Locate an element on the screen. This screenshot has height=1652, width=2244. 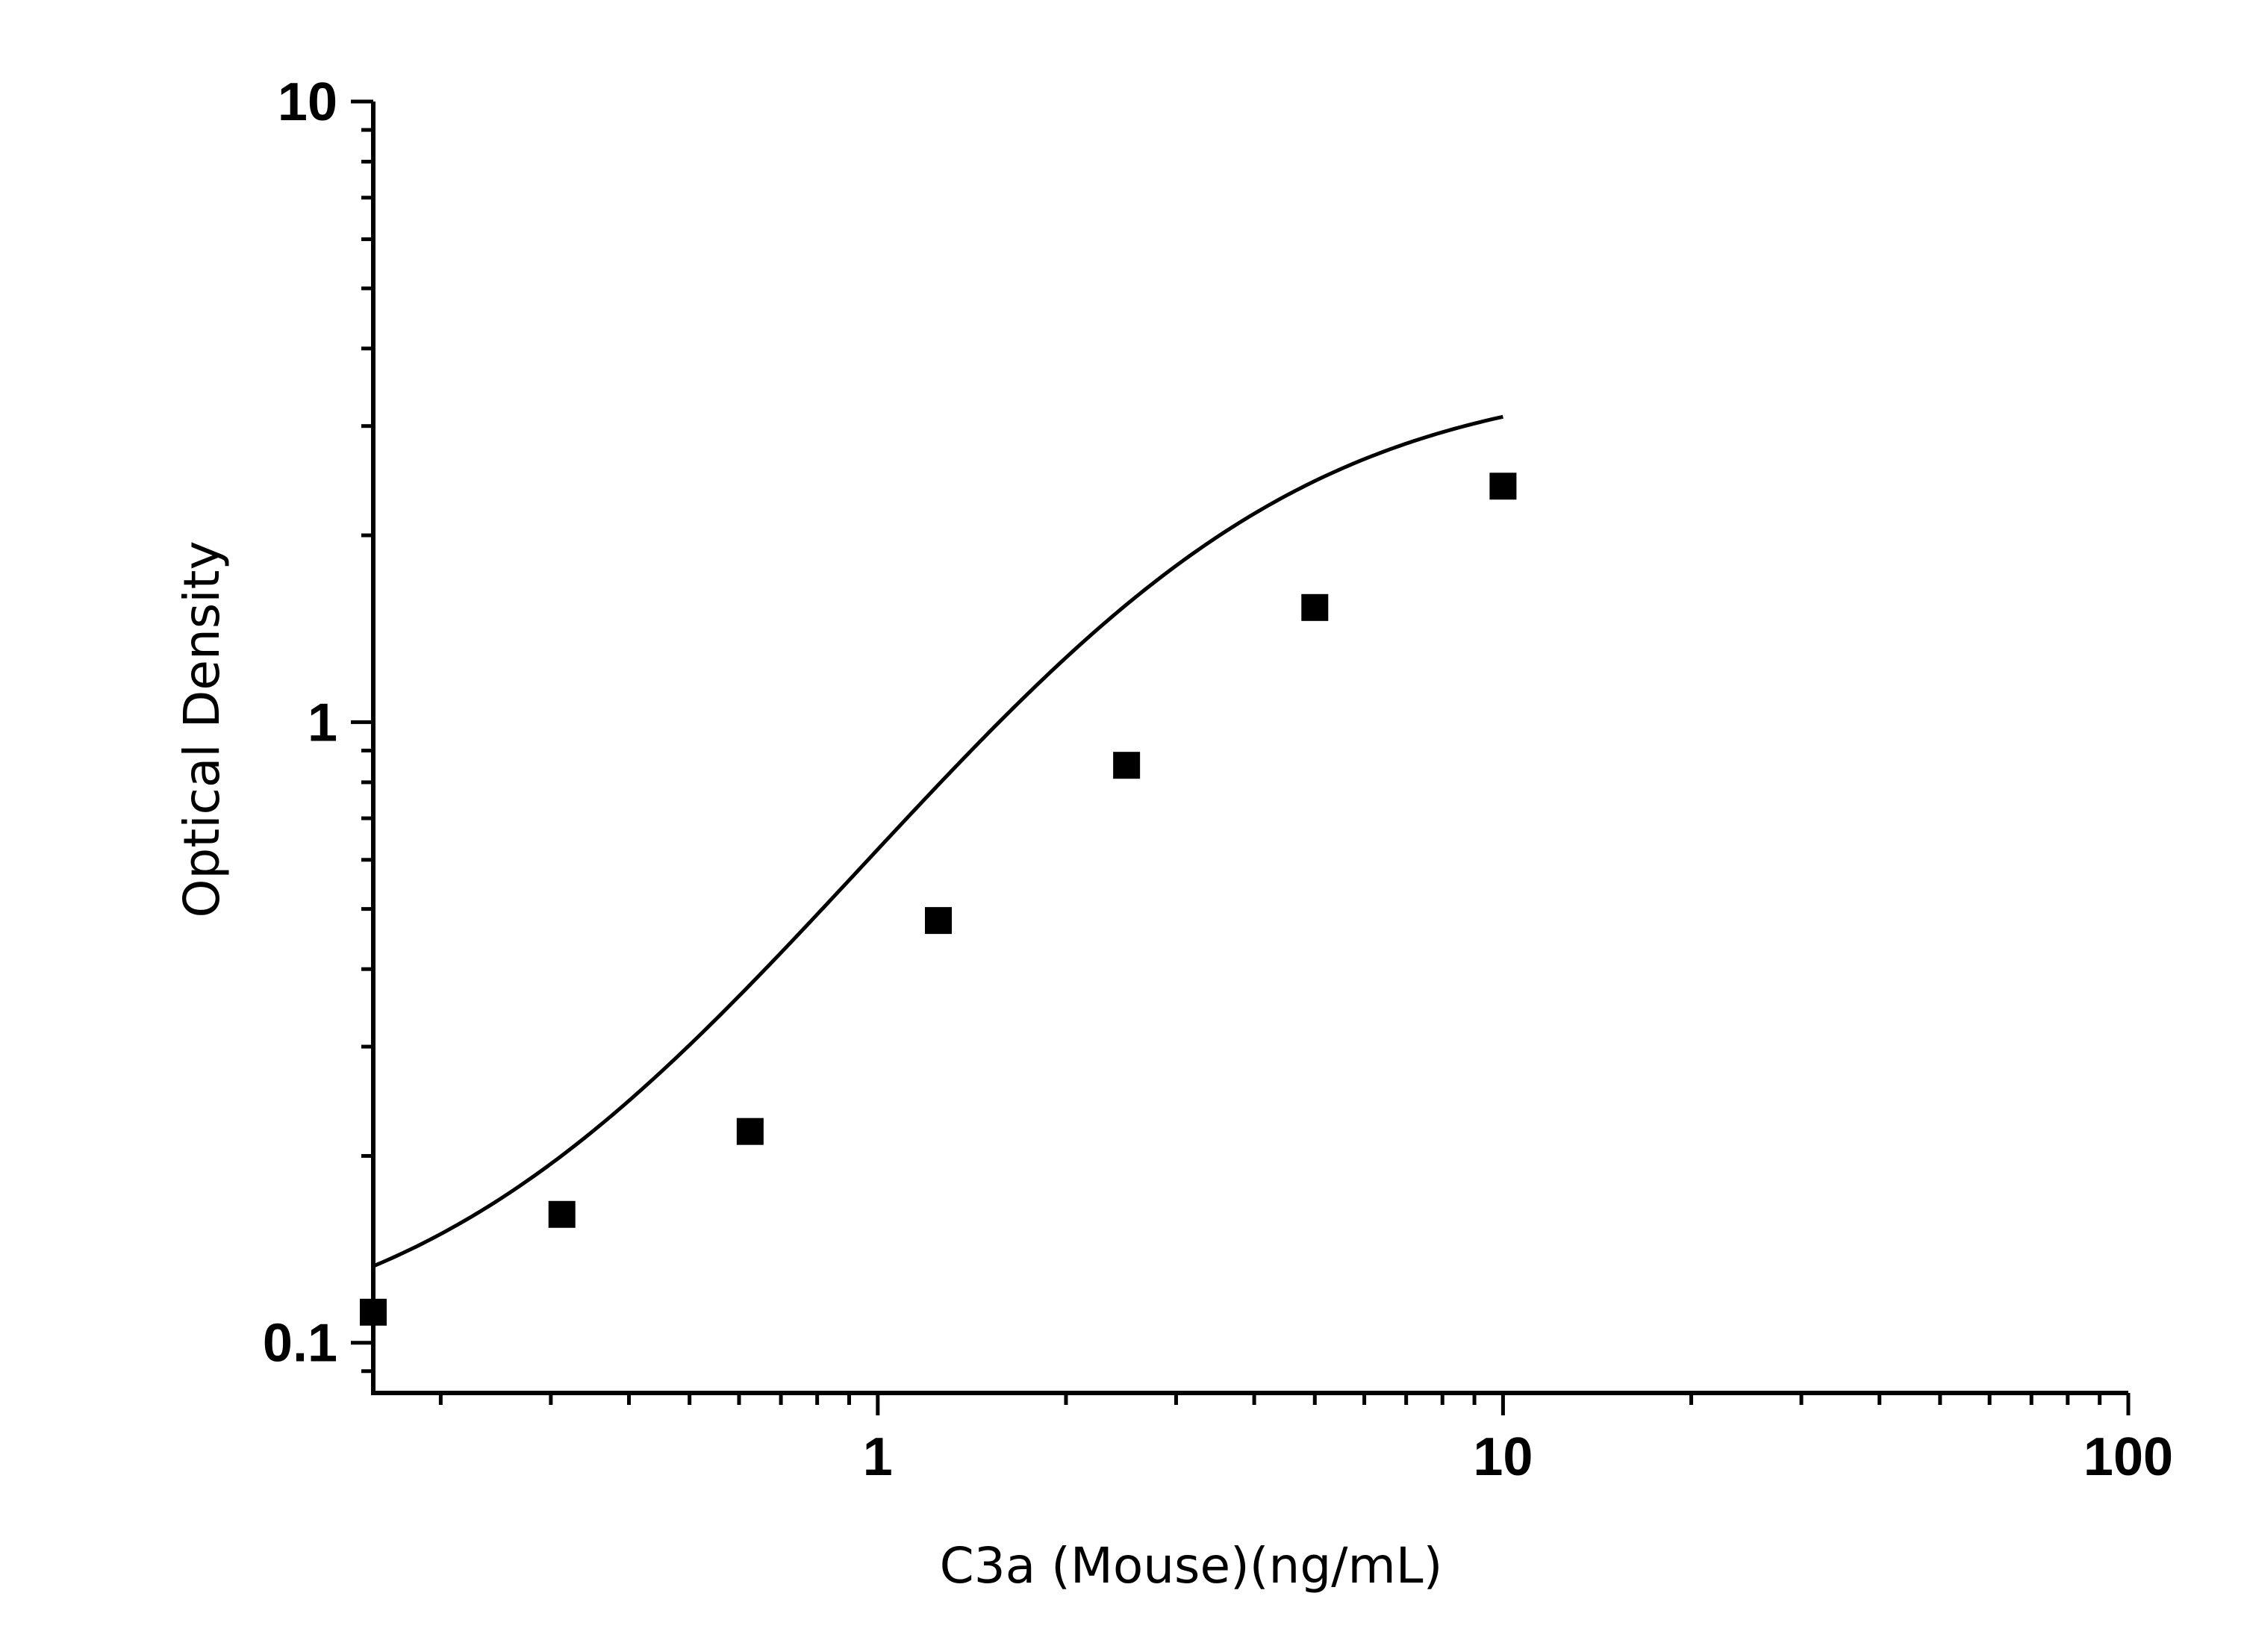
x-axis-title: C3a (Mouse)(ng/mL) is located at coordinates (1191, 1566).